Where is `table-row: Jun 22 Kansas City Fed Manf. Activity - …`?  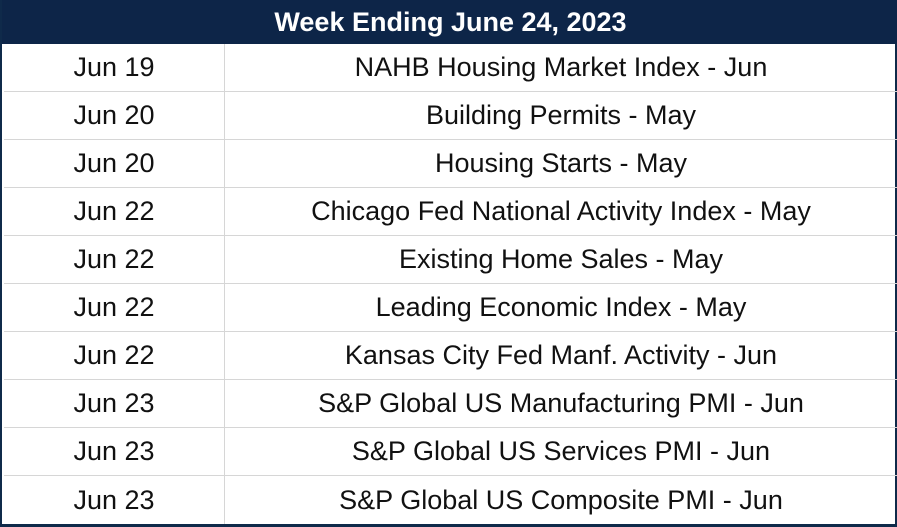
table-row: Jun 22 Kansas City Fed Manf. Activity - … is located at coordinates (450, 356).